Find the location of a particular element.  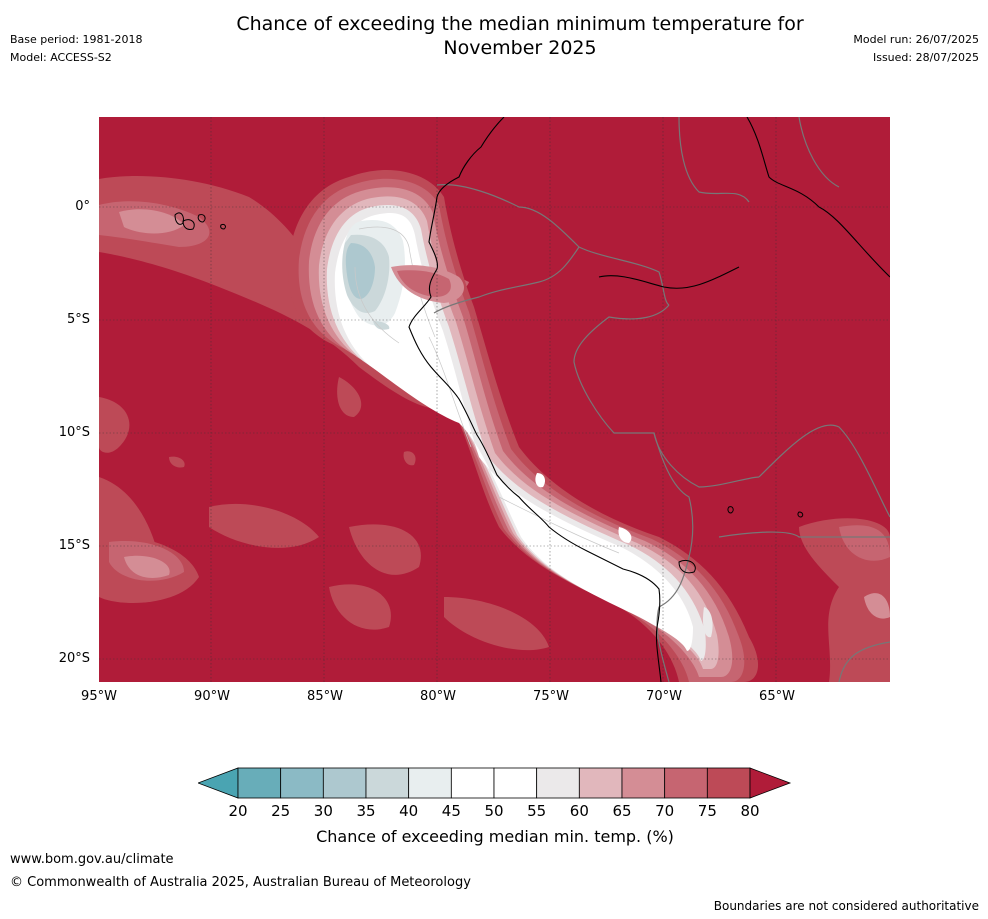

lon-label-70w: 70°W is located at coordinates (664, 696).